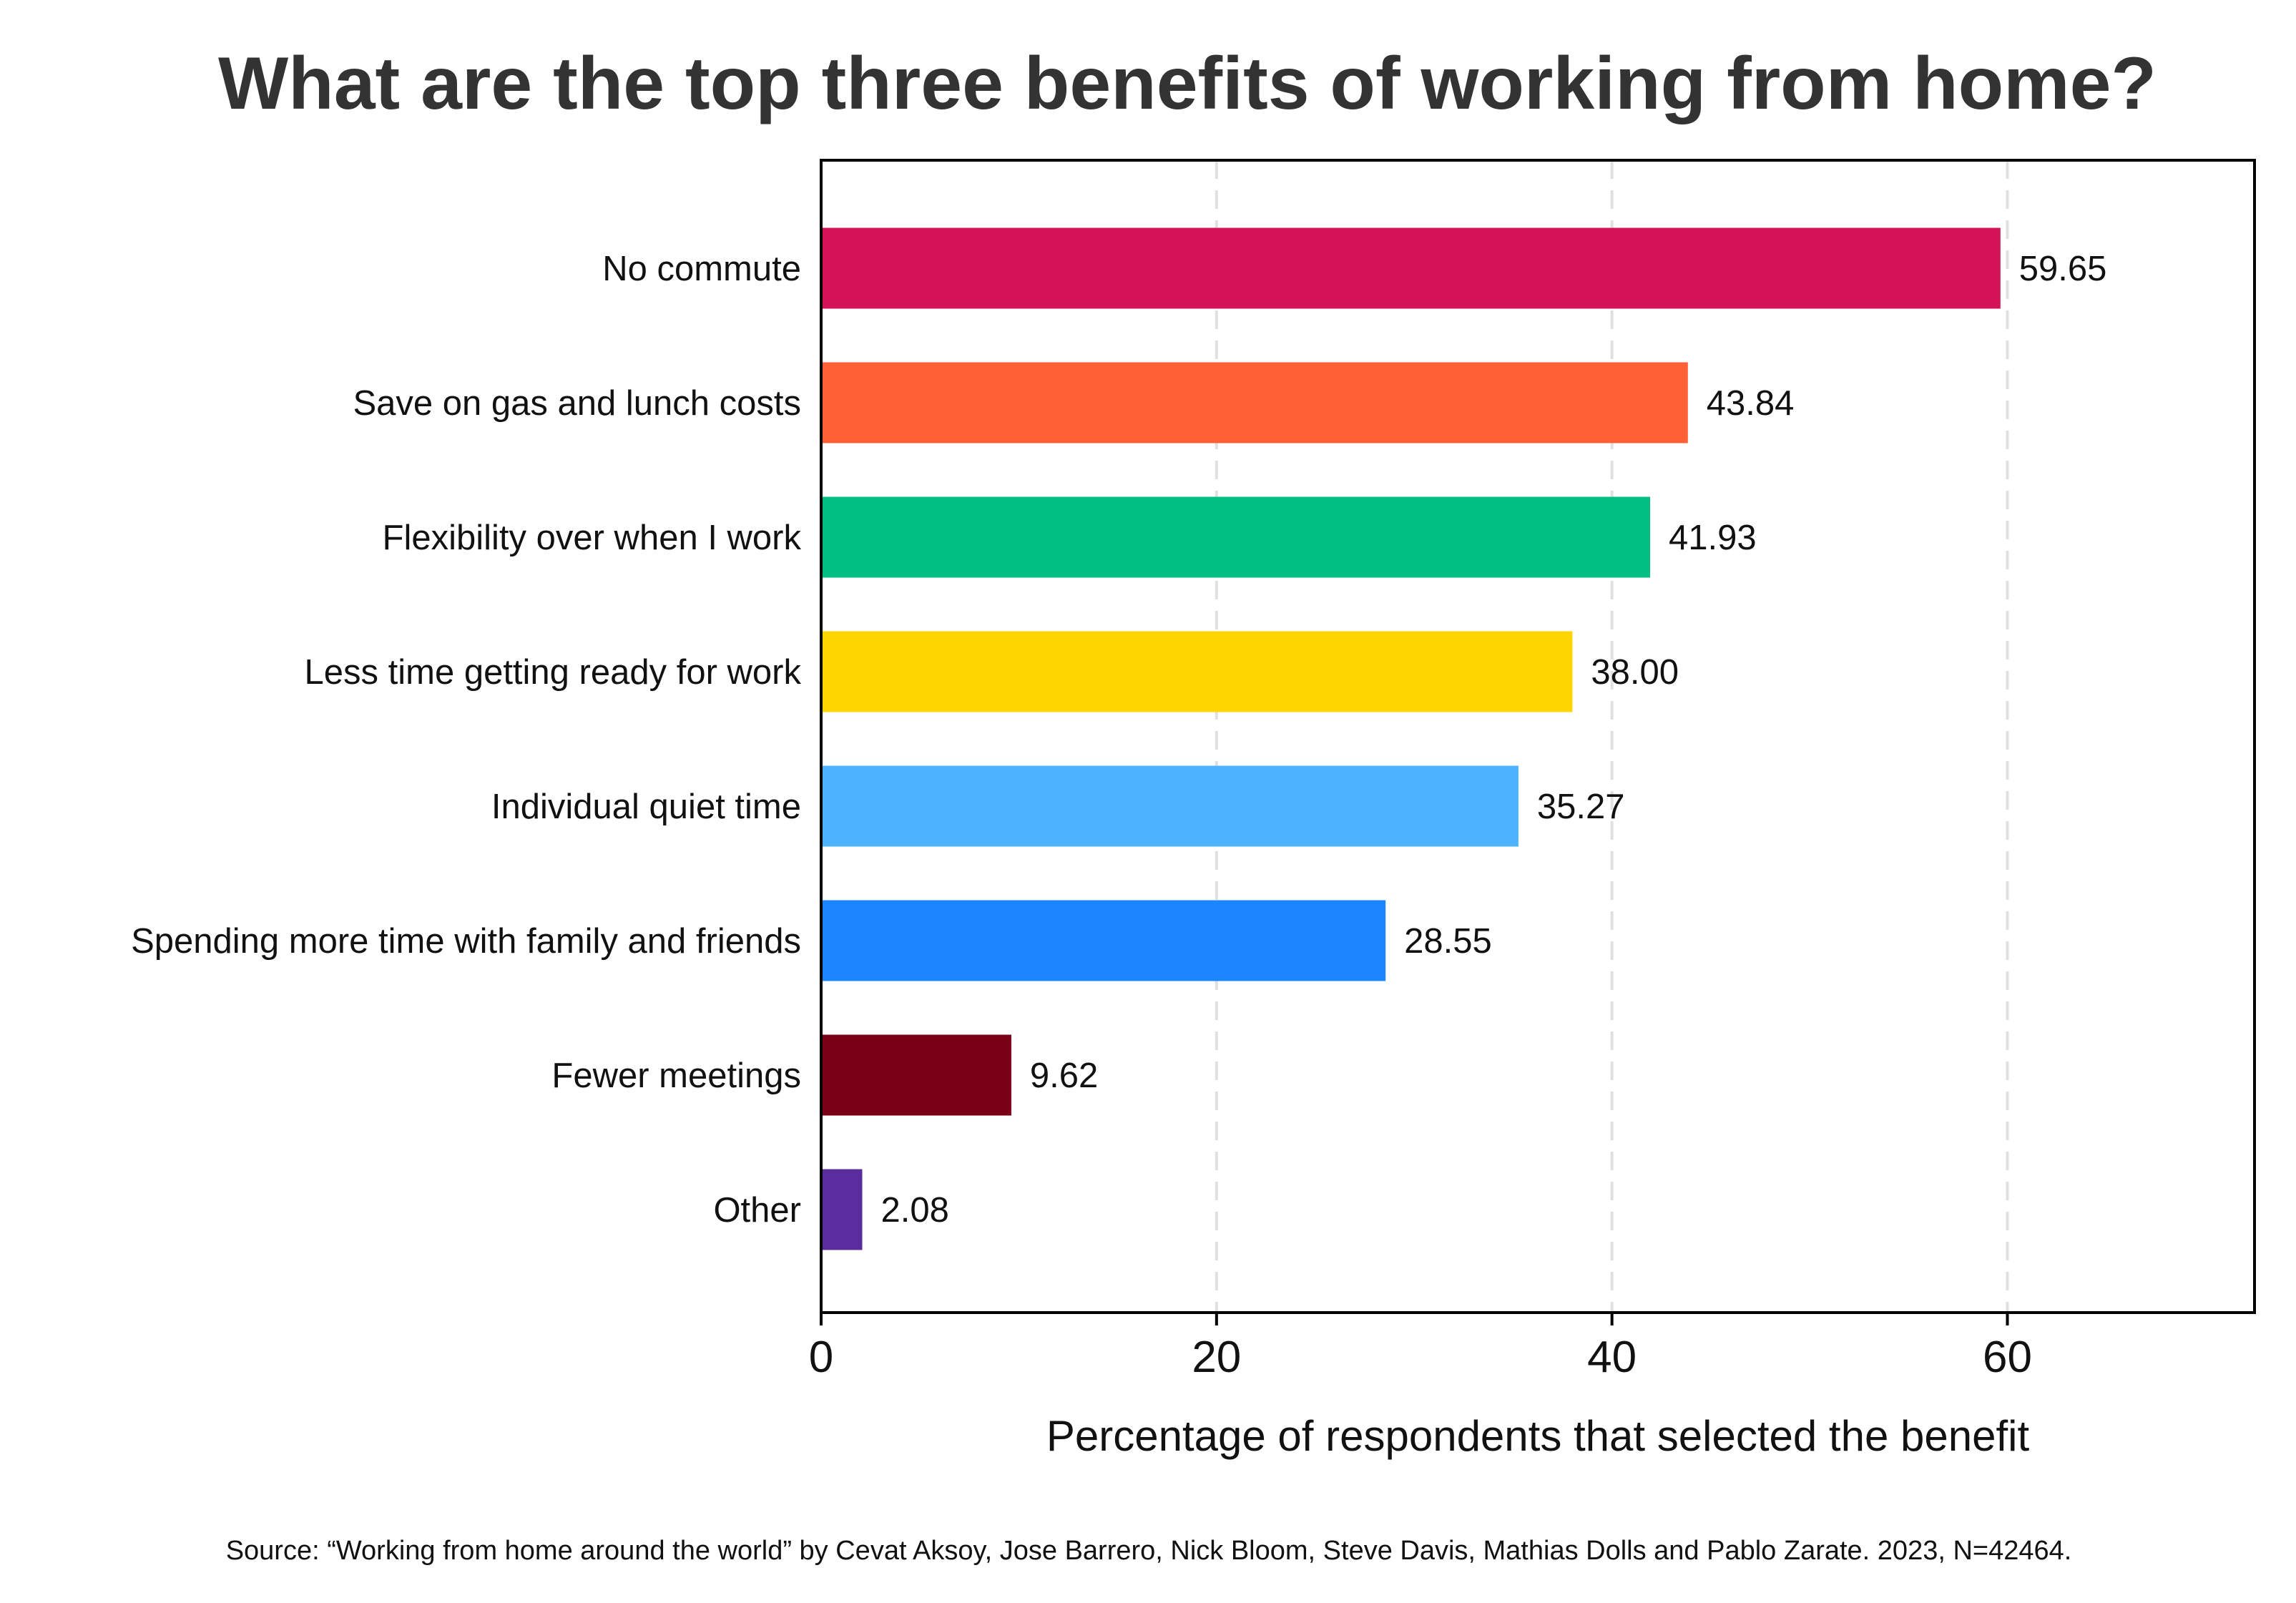 The height and width of the screenshot is (1603, 2296). What do you see at coordinates (1612, 1357) in the screenshot?
I see `x-tick-label-2: 40` at bounding box center [1612, 1357].